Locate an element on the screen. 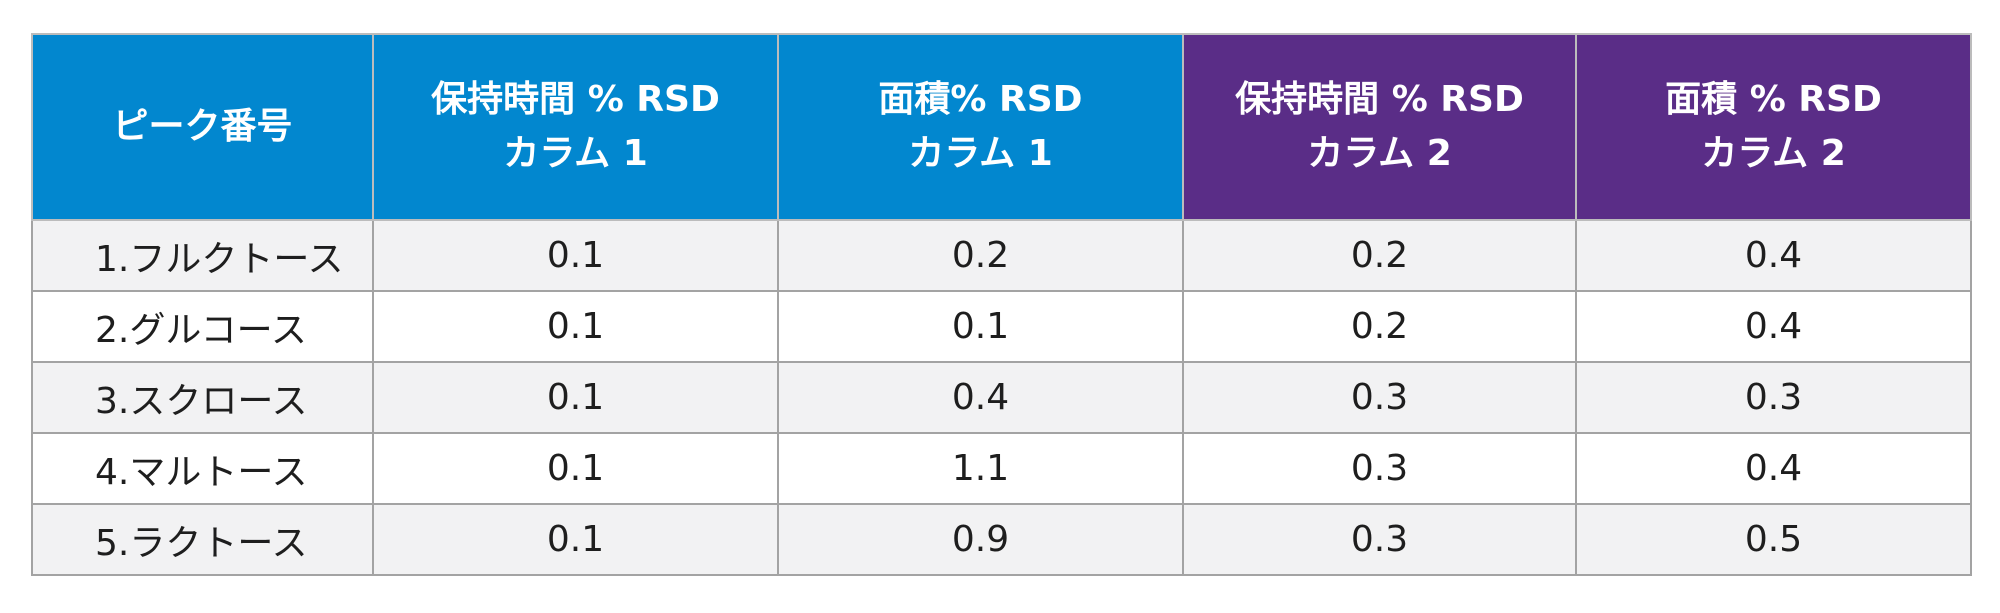  area-rsd-col2-cell: 0.3 is located at coordinates (1773, 397).